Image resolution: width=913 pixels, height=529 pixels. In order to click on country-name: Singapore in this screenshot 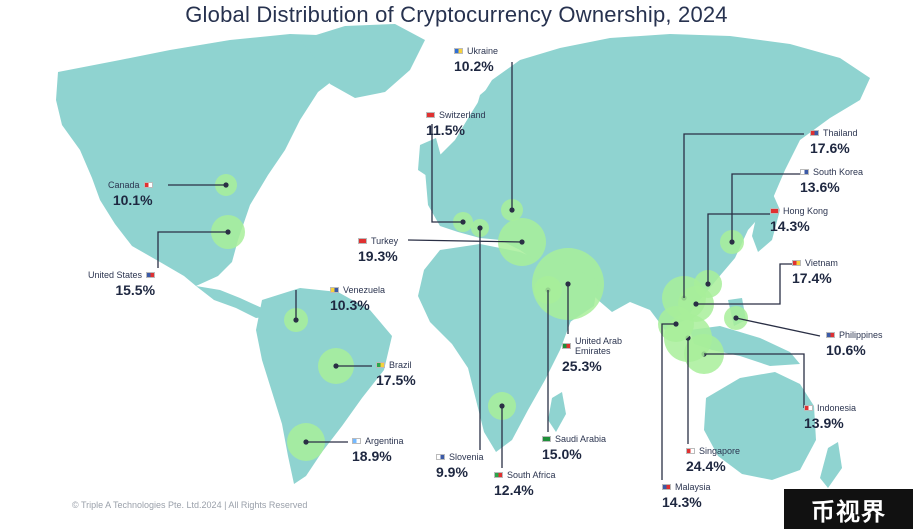, I will do `click(720, 451)`.